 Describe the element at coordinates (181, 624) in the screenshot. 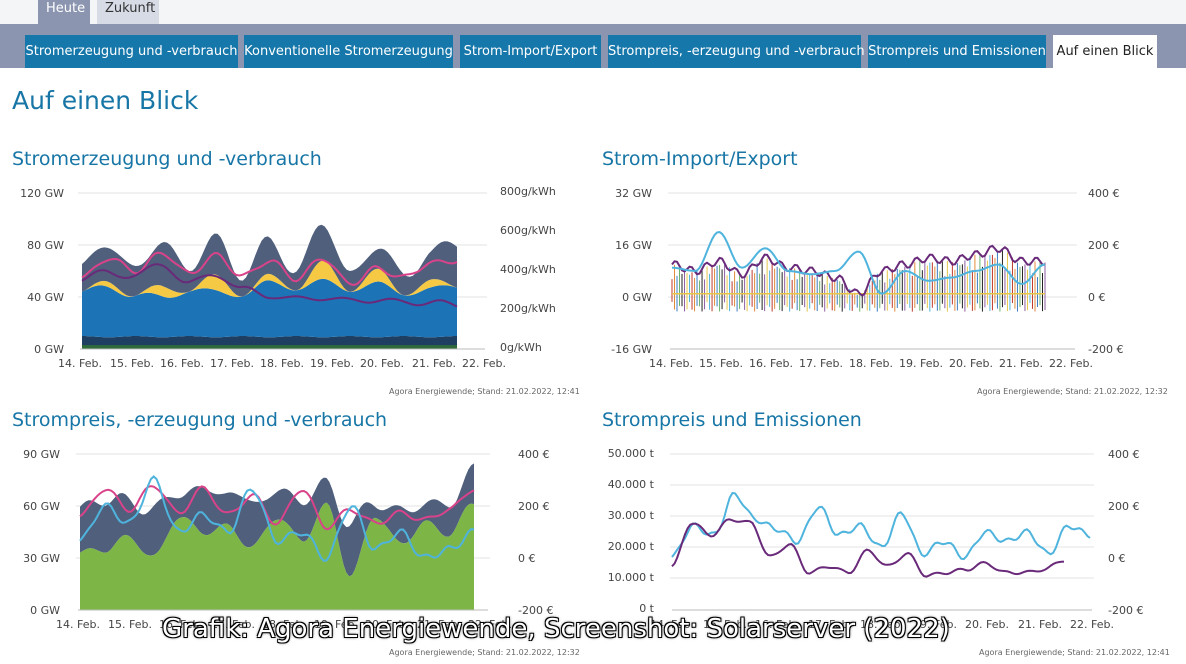

I see `chart3-x-tick: 16. Feb.` at that location.